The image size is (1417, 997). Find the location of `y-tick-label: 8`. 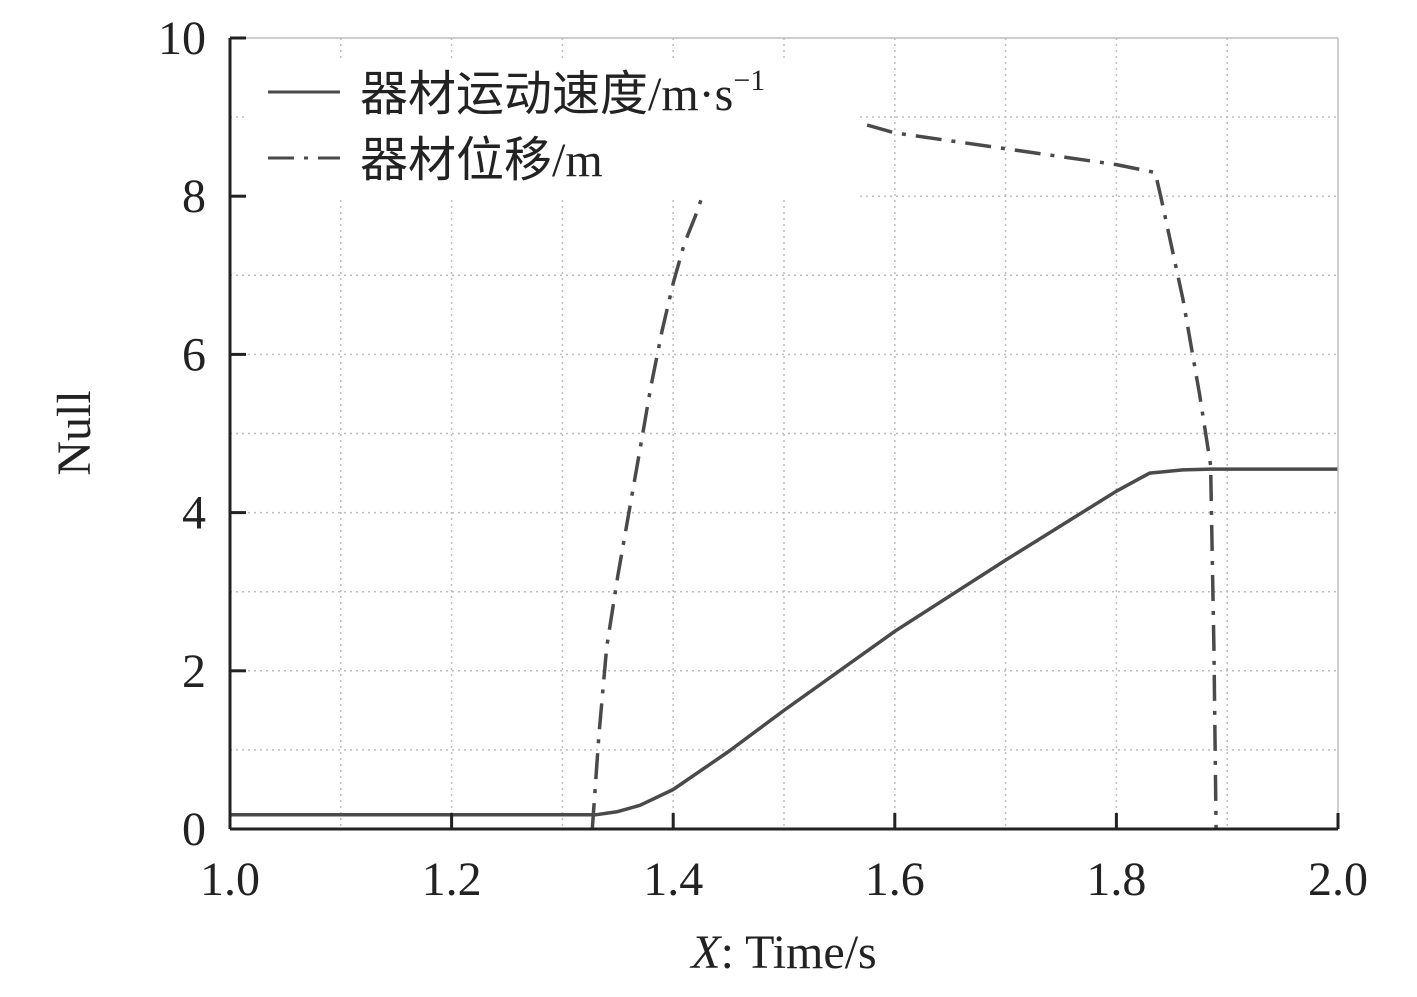

y-tick-label: 8 is located at coordinates (194, 196).